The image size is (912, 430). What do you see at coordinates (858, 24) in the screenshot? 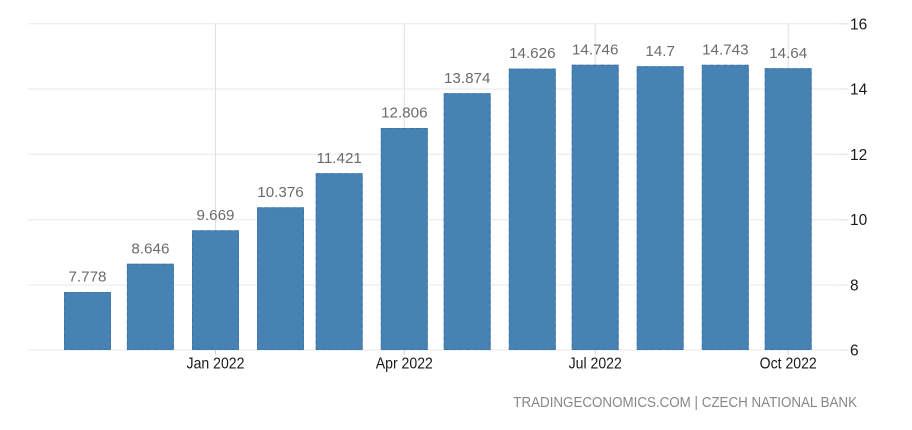
I see `svg-text: 16` at bounding box center [858, 24].